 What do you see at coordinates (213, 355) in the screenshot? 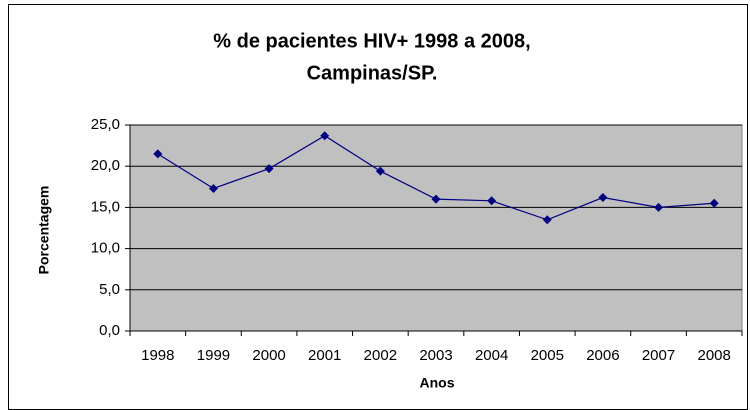
I see `x-tick-label: 1999` at bounding box center [213, 355].